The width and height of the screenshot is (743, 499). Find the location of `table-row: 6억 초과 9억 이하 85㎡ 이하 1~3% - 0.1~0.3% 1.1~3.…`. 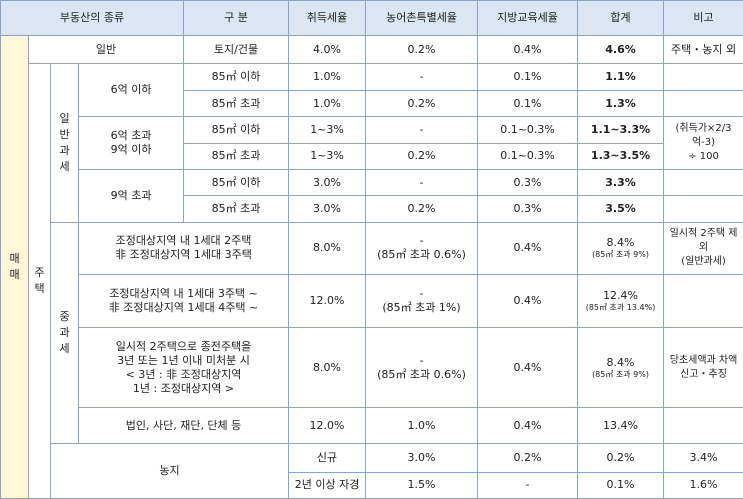

table-row: 6억 초과 9억 이하 85㎡ 이하 1~3% - 0.1~0.3% 1.1~3.… is located at coordinates (372, 143).